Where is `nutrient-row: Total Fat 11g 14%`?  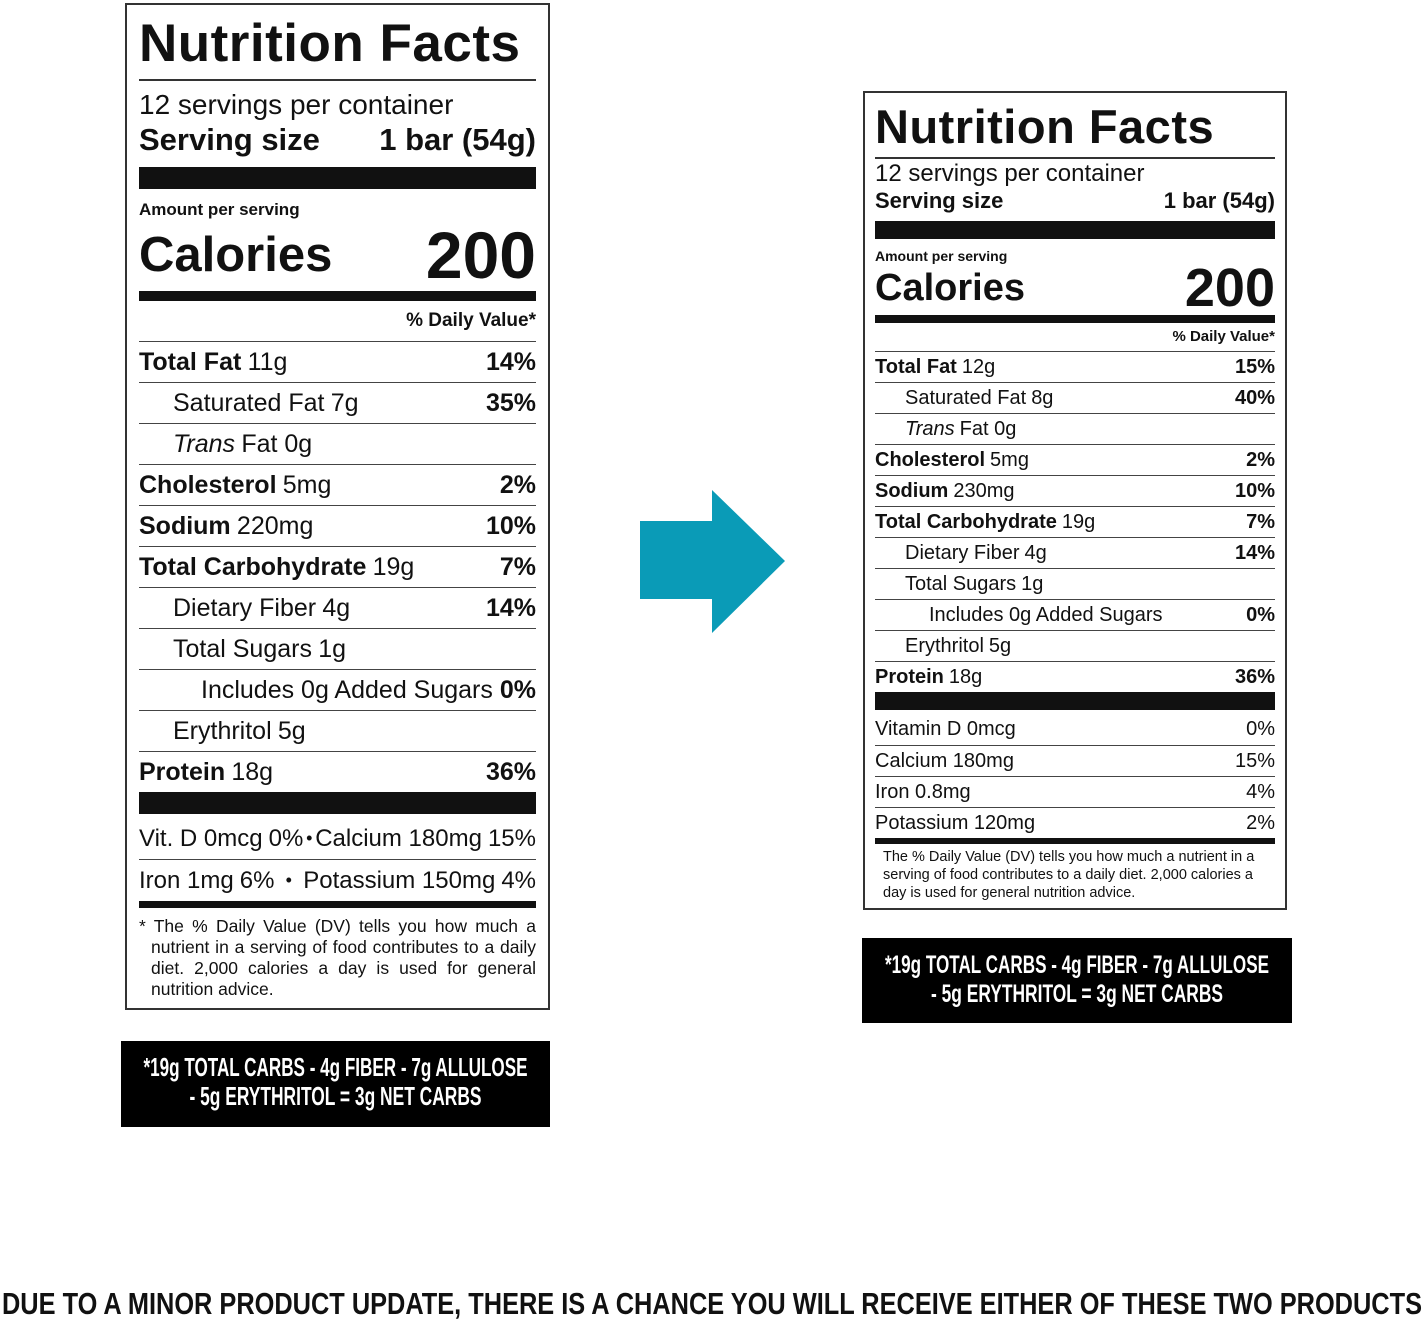
nutrient-row: Total Fat 11g 14% is located at coordinates (337, 361).